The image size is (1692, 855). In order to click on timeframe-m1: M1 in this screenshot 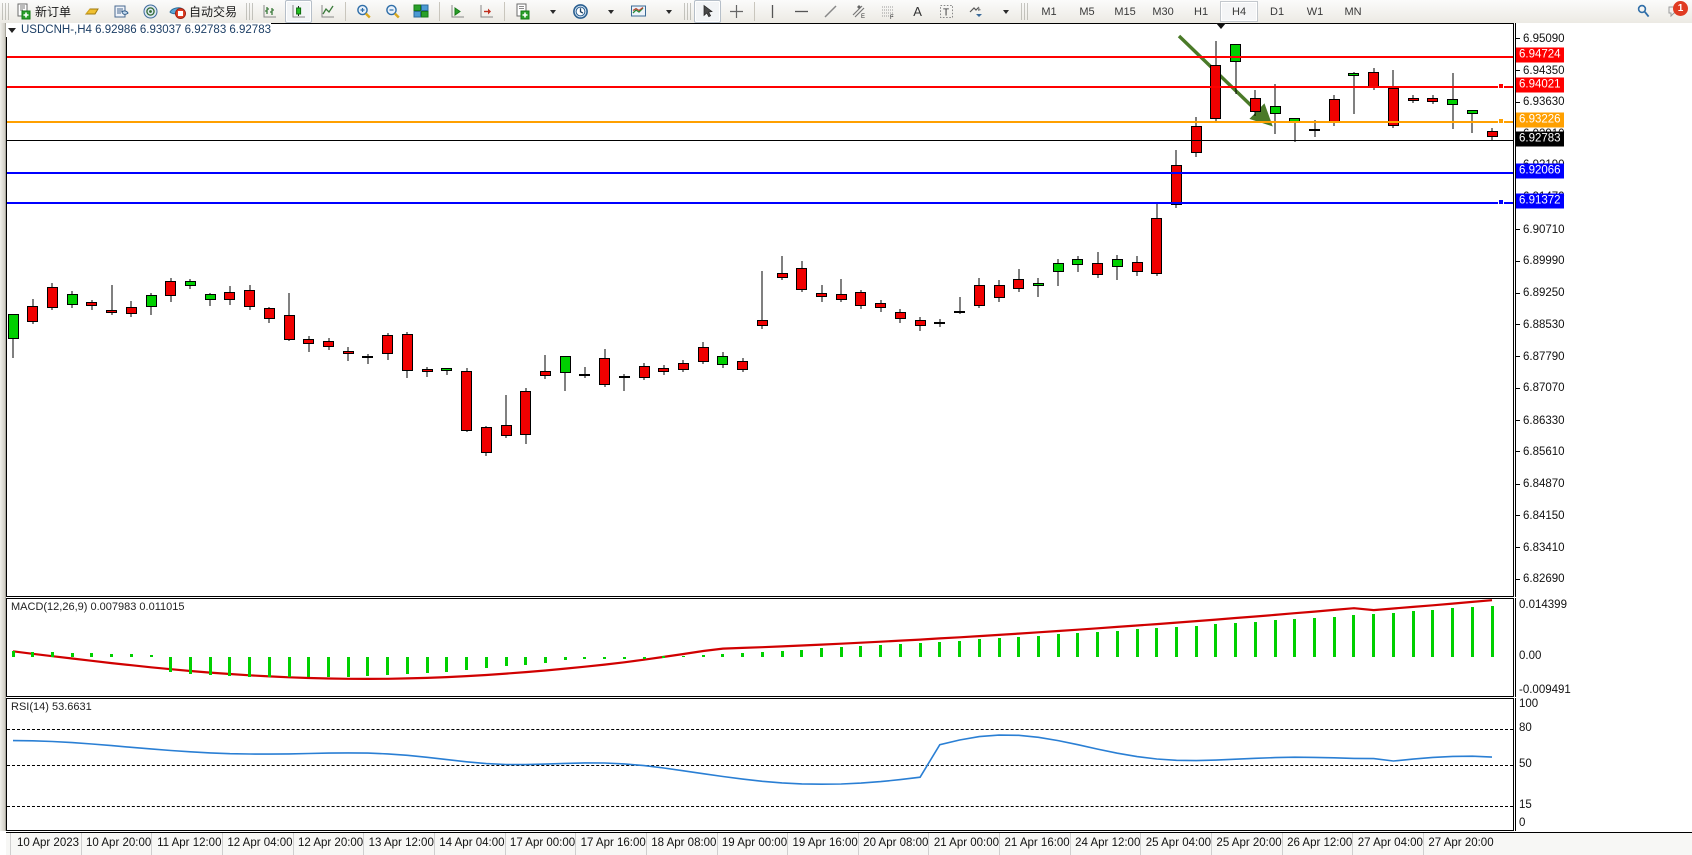, I will do `click(1049, 11)`.